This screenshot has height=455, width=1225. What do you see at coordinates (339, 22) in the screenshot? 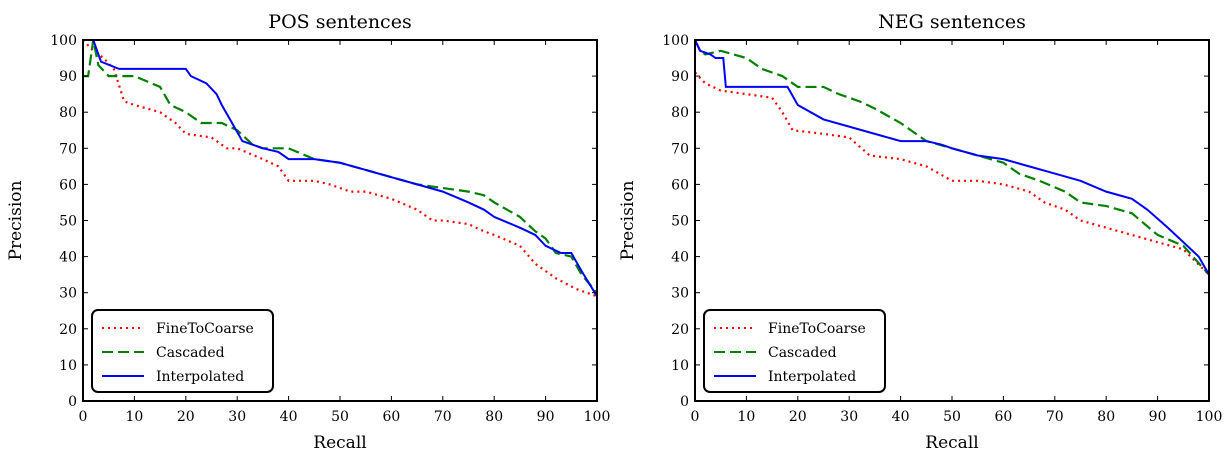
I see `chart-title: POS sentences` at bounding box center [339, 22].